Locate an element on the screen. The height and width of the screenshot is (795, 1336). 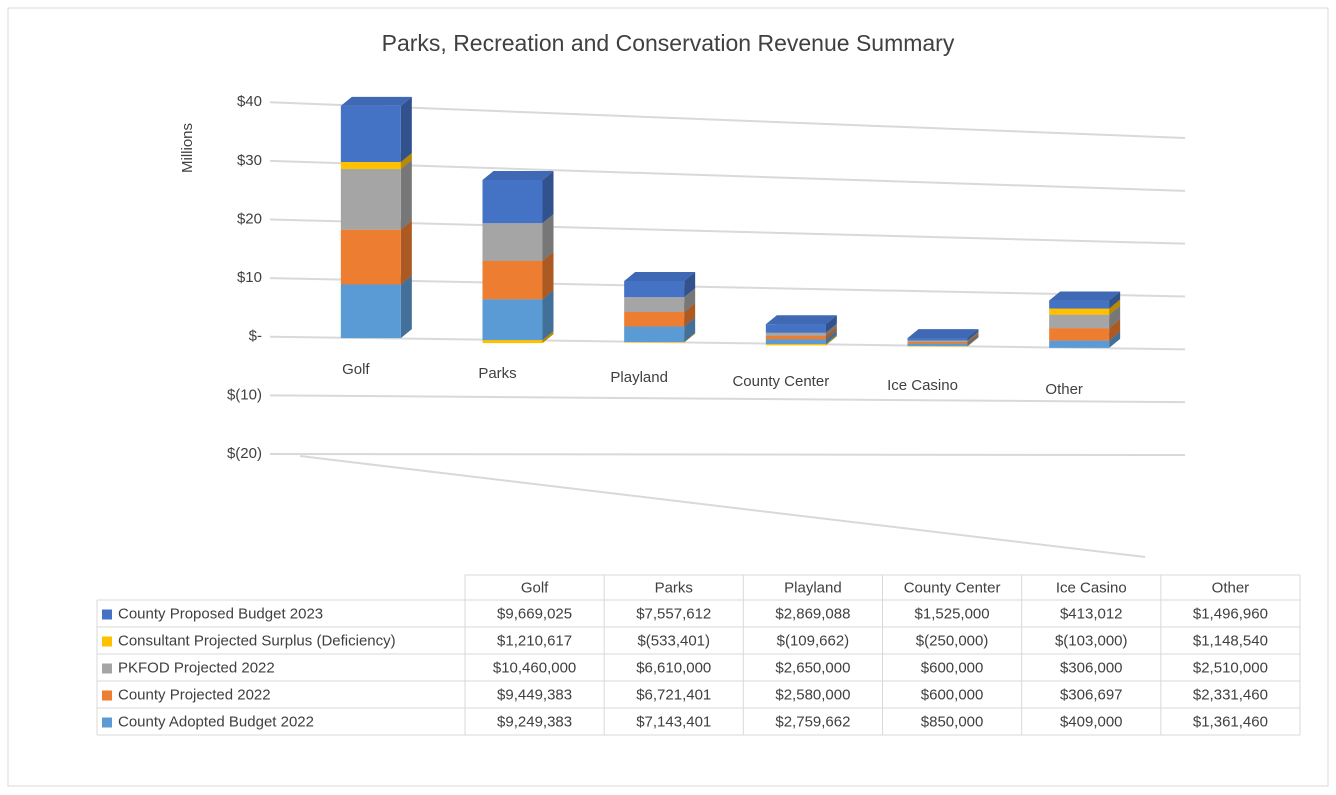
x-tick-label: County Center is located at coordinates (780, 381).